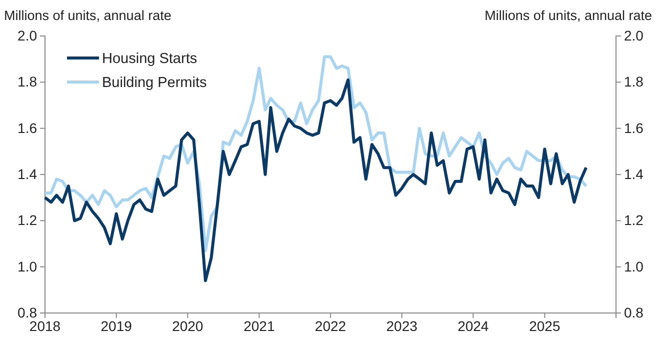 This screenshot has height=344, width=662. What do you see at coordinates (28, 266) in the screenshot?
I see `y-tick-label: 1.0` at bounding box center [28, 266].